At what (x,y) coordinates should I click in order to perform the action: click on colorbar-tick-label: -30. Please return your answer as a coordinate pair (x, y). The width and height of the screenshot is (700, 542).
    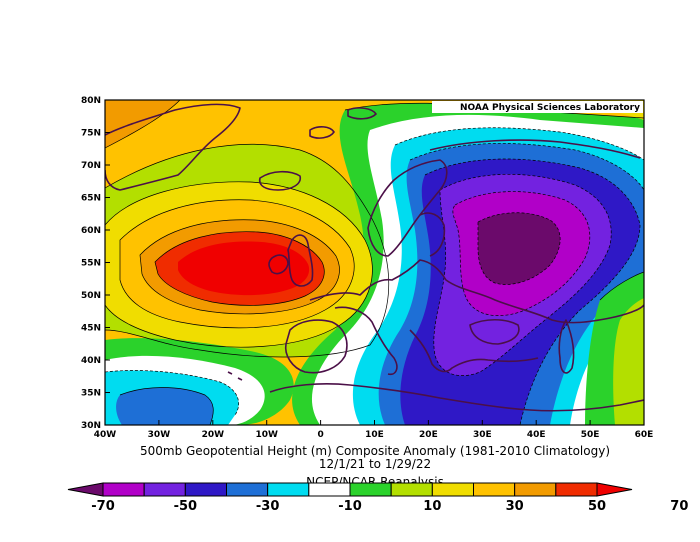
    Looking at the image, I should click on (268, 506).